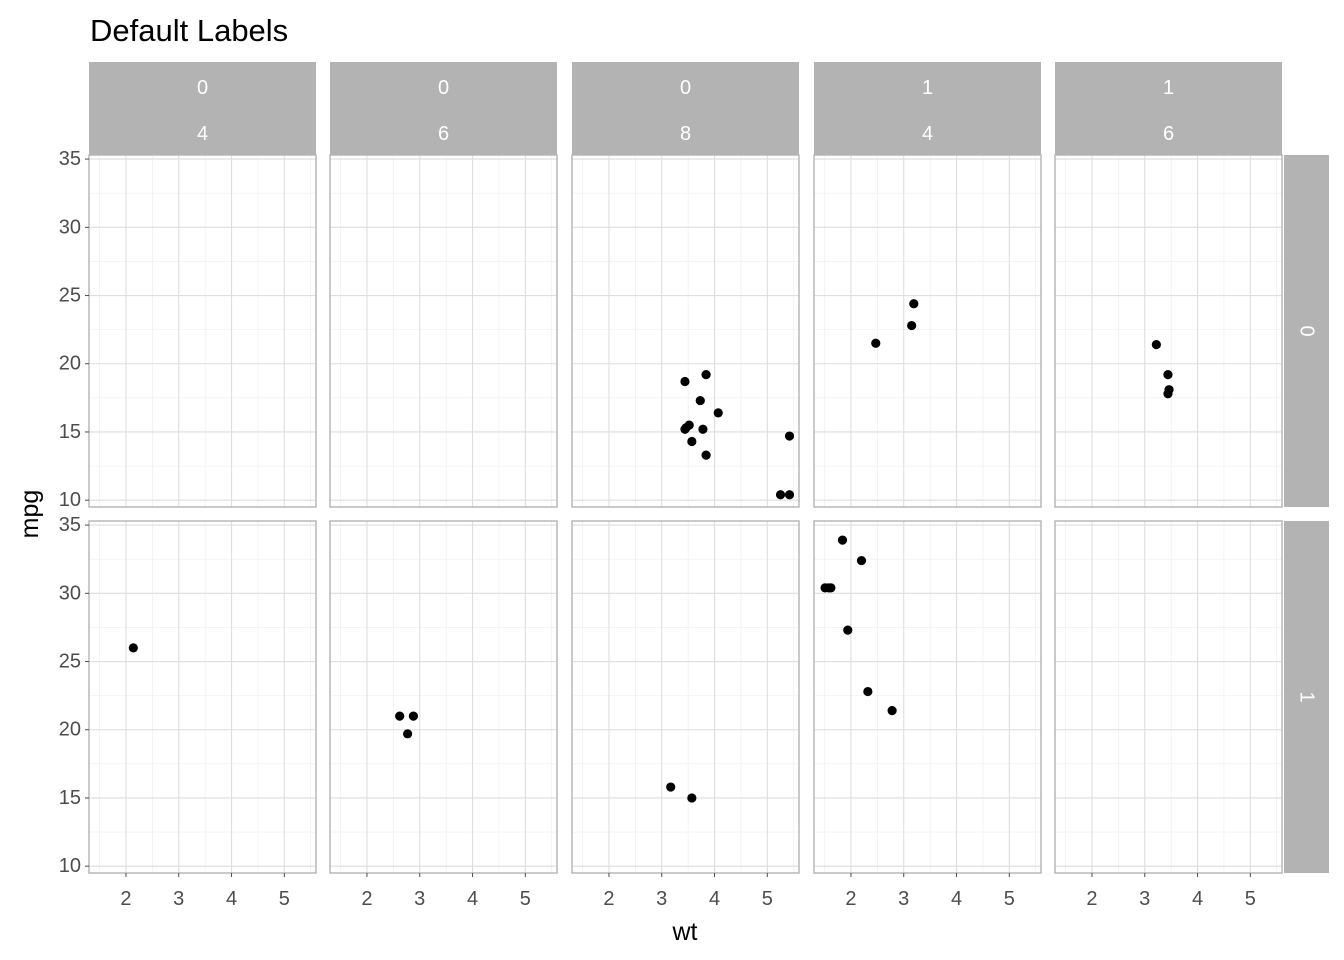 This screenshot has width=1344, height=960. Describe the element at coordinates (685, 697) in the screenshot. I see `panel-border-r1-c2` at that location.